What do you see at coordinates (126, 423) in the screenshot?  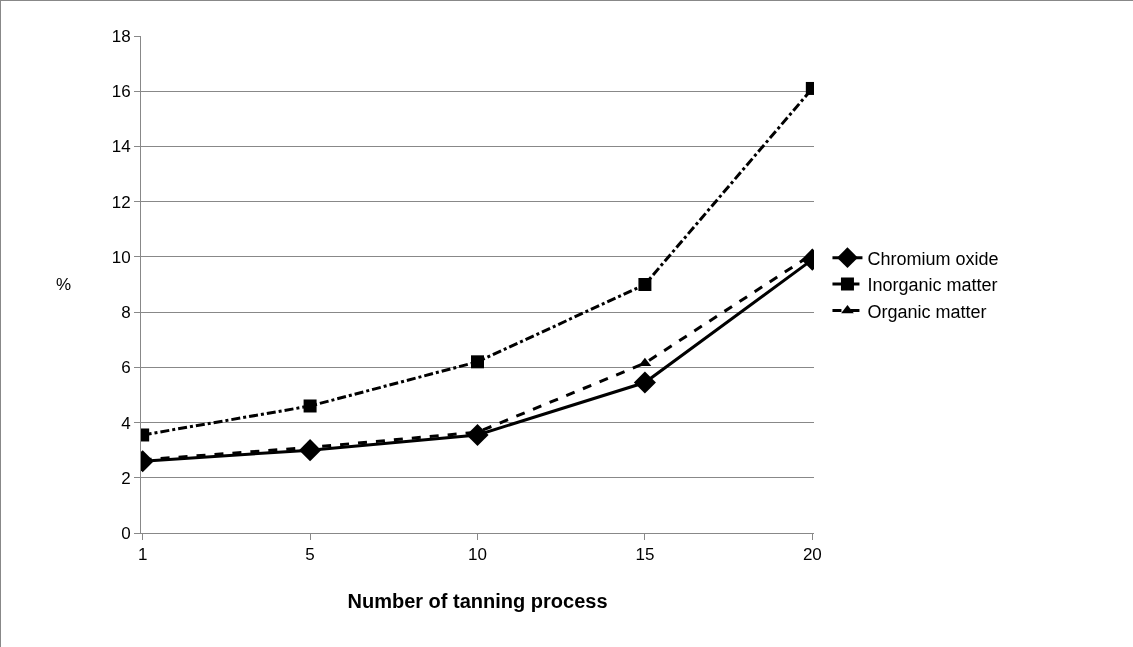 I see `y-tick-label: 4` at bounding box center [126, 423].